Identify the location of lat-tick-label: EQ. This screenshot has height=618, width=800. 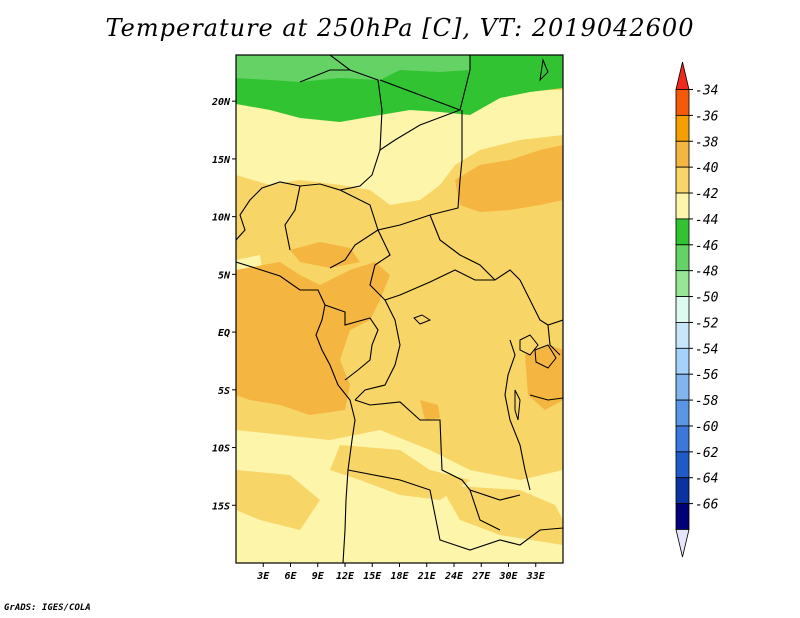
(224, 333).